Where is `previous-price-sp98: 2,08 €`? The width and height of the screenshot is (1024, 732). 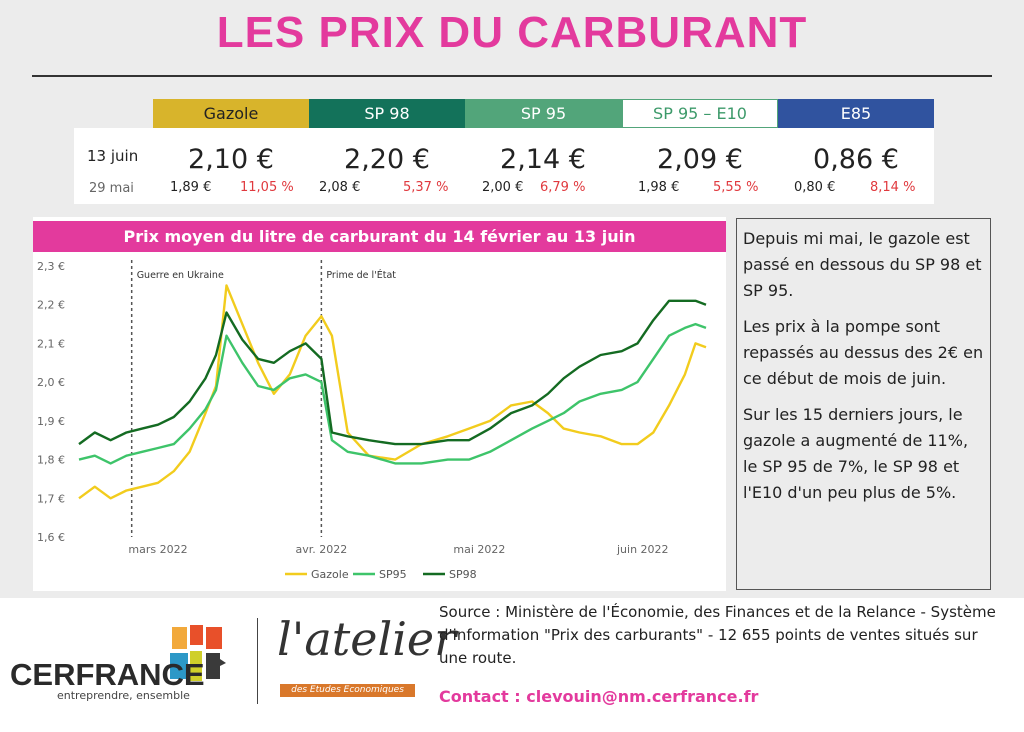 previous-price-sp98: 2,08 € is located at coordinates (340, 187).